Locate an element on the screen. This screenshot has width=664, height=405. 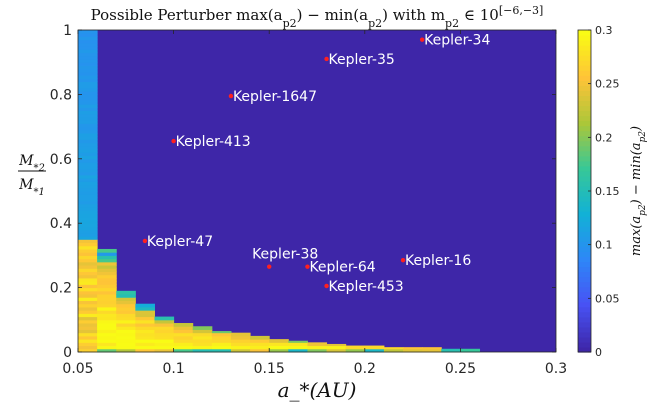
y-tick-label: 0.8 is located at coordinates (61, 95).